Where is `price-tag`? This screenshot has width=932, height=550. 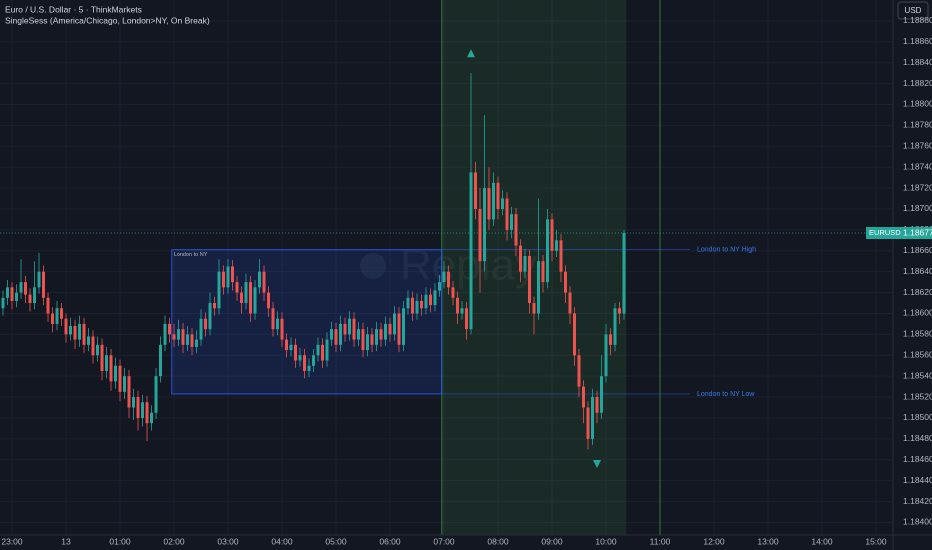 price-tag is located at coordinates (899, 233).